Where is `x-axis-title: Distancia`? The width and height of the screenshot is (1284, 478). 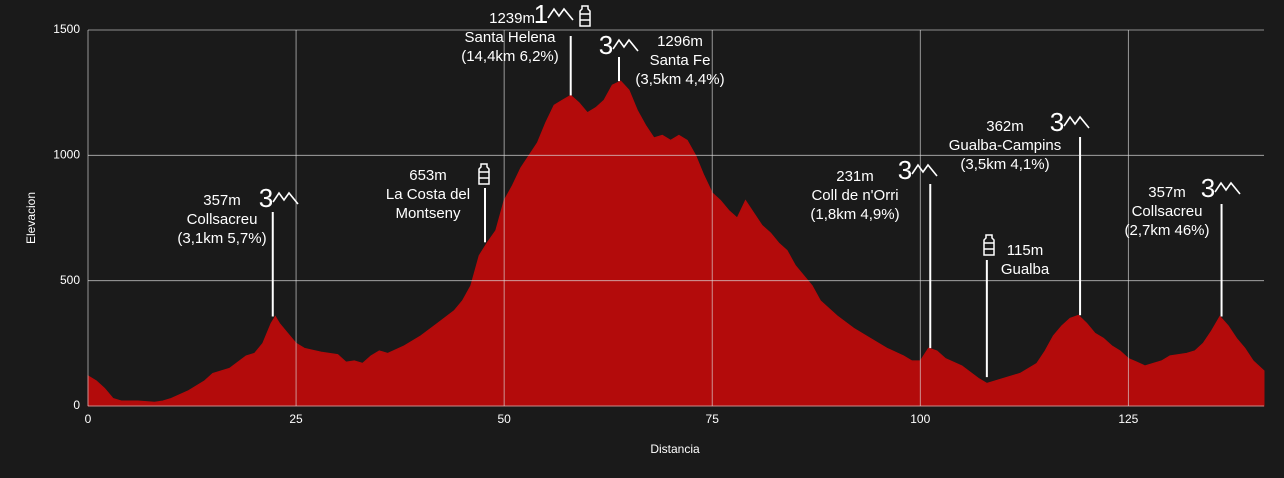
x-axis-title: Distancia is located at coordinates (675, 449).